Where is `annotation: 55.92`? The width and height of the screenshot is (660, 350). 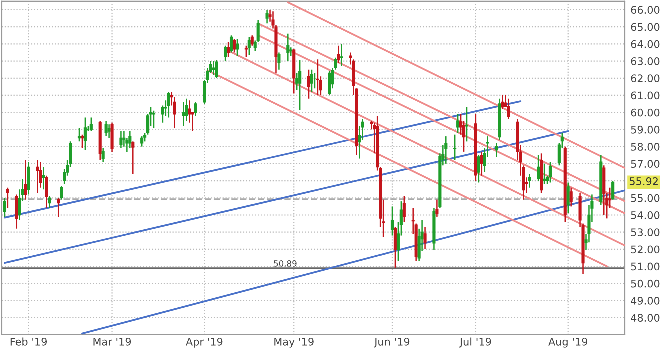 annotation: 55.92 is located at coordinates (644, 182).